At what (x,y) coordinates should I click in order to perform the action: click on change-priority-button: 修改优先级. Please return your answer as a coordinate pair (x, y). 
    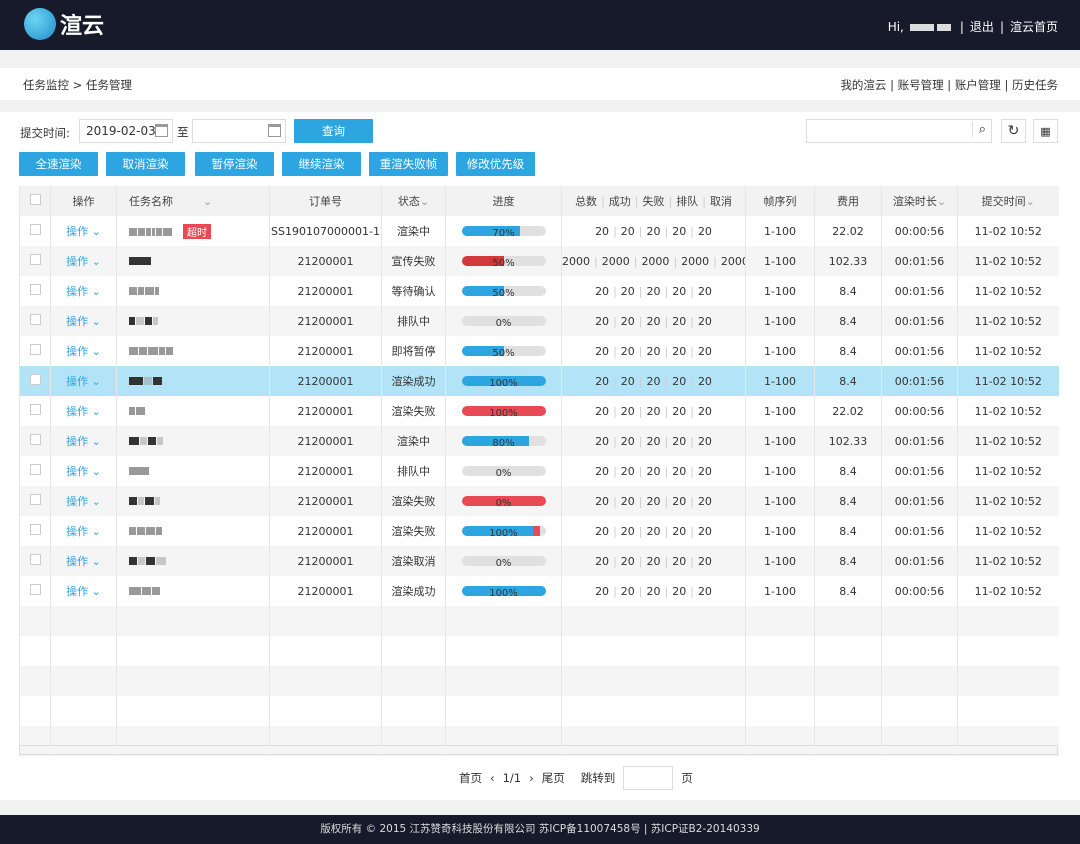
    Looking at the image, I should click on (495, 164).